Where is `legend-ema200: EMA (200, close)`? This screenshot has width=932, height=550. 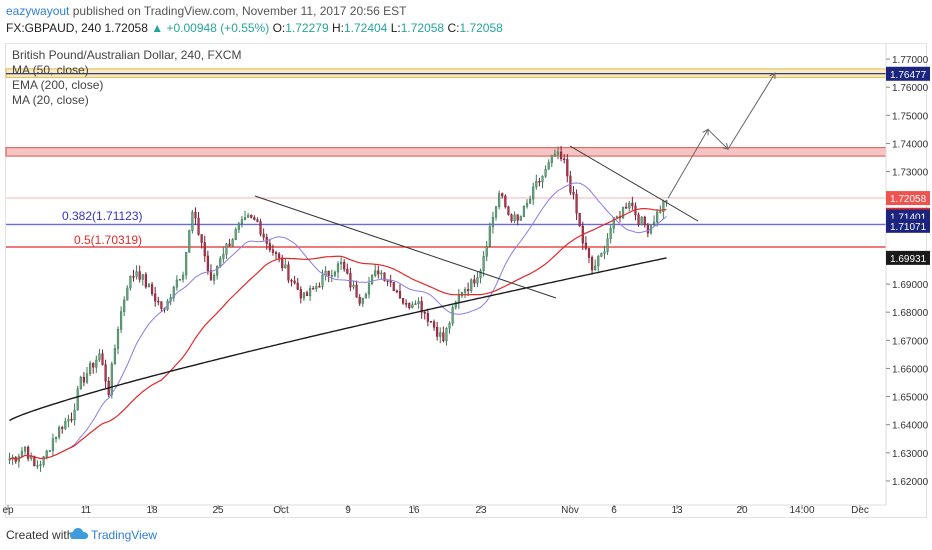
legend-ema200: EMA (200, close) is located at coordinates (58, 85).